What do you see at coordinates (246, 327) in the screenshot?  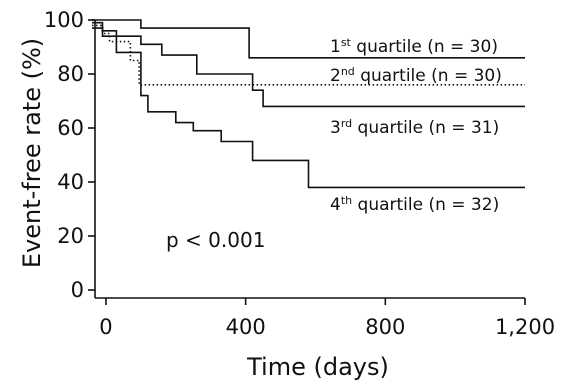 I see `x-tick-label: 400` at bounding box center [246, 327].